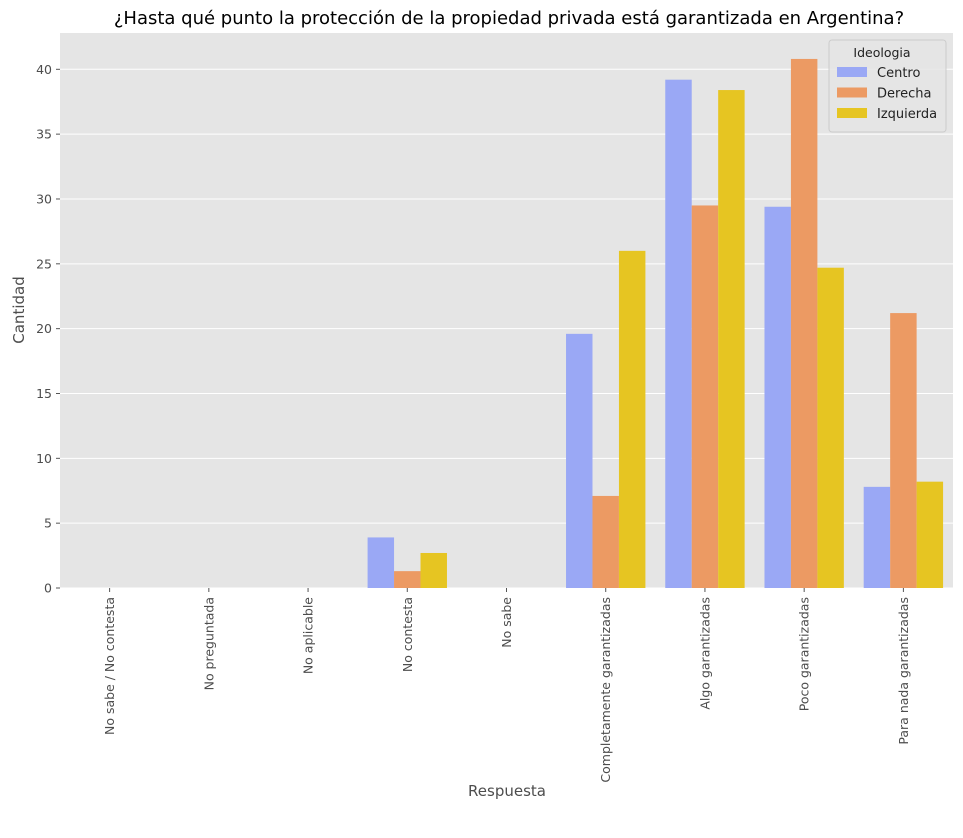 The height and width of the screenshot is (838, 963). I want to click on x-tick-label: No contesta, so click(407, 634).